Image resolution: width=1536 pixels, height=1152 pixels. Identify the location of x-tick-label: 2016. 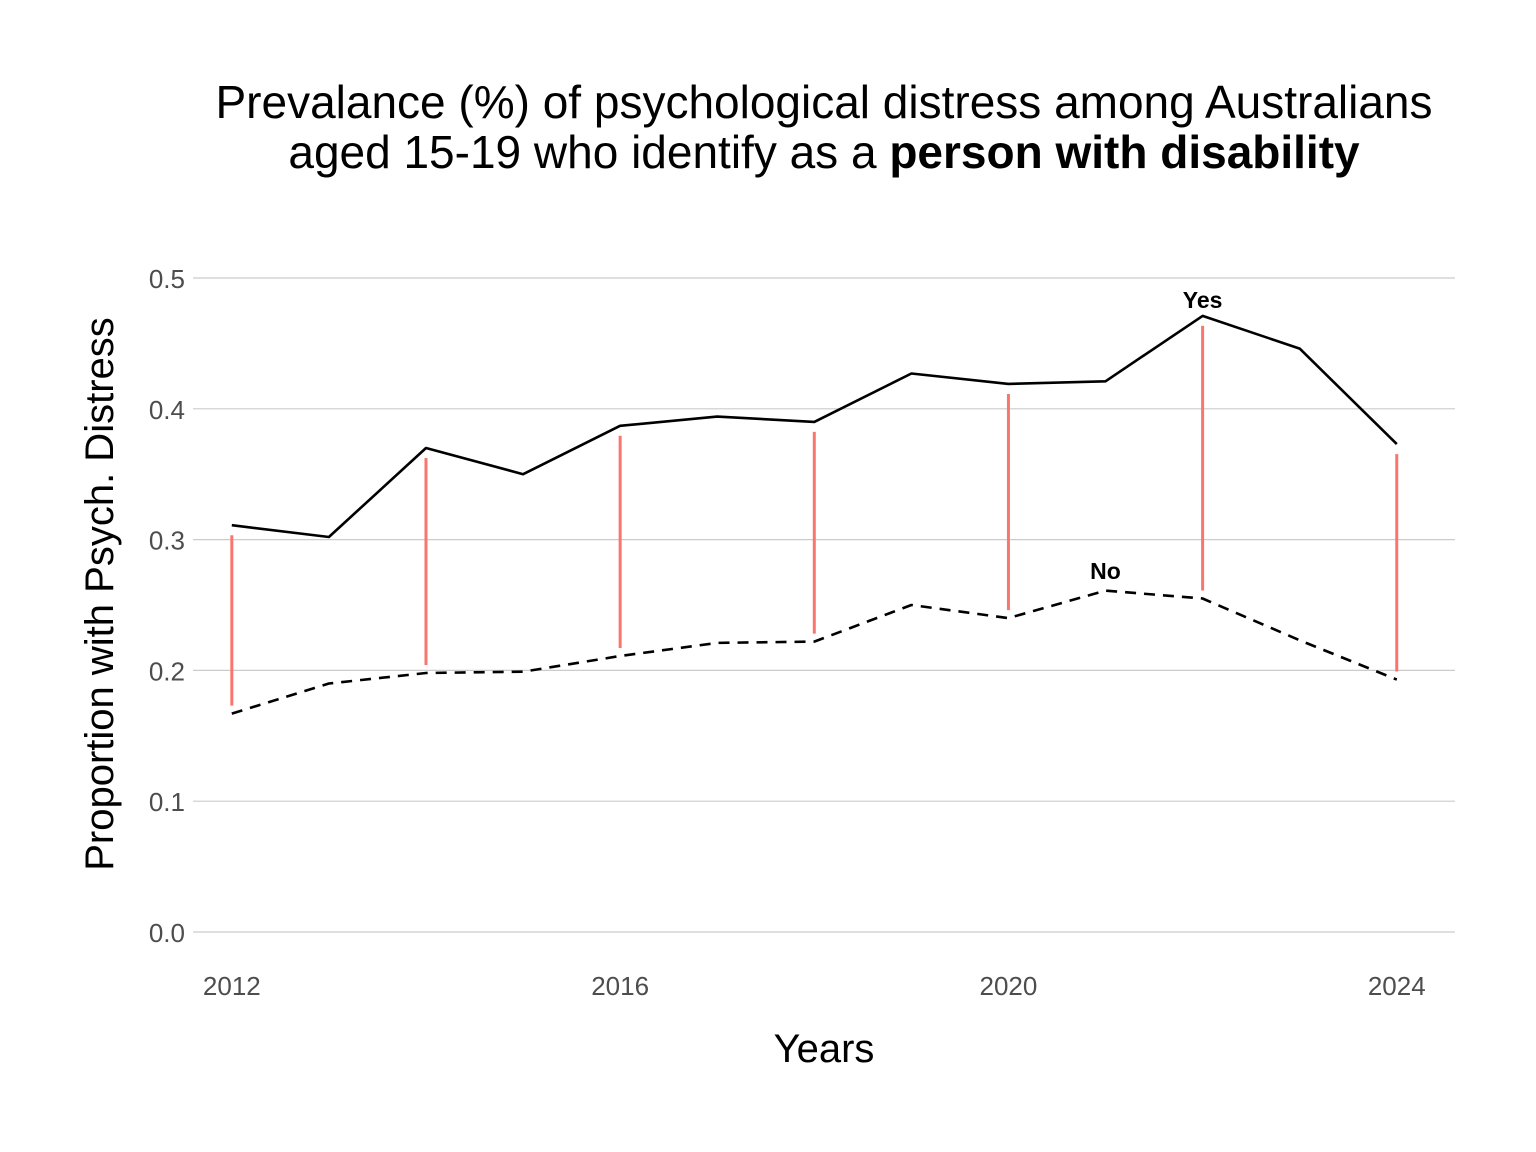
(620, 986).